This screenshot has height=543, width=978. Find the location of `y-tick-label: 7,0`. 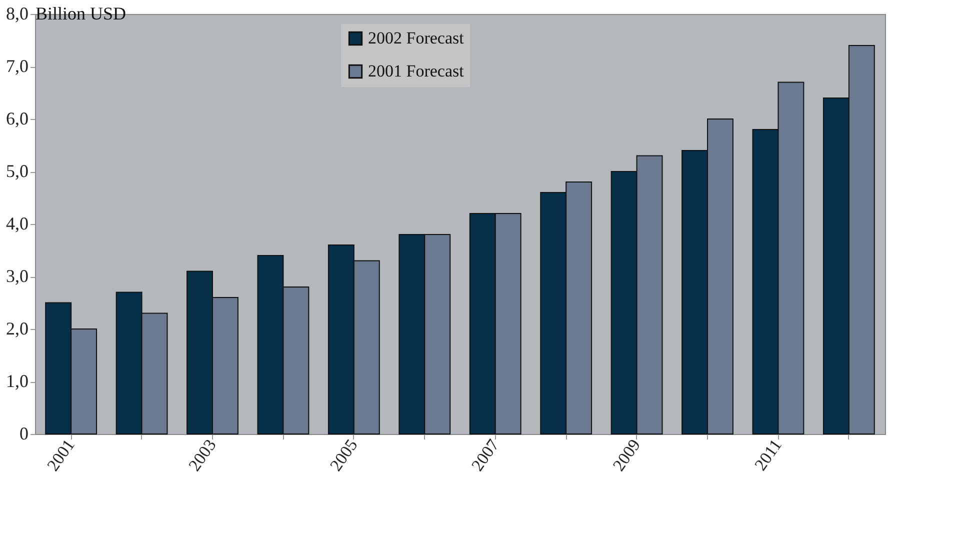

y-tick-label: 7,0 is located at coordinates (17, 66).